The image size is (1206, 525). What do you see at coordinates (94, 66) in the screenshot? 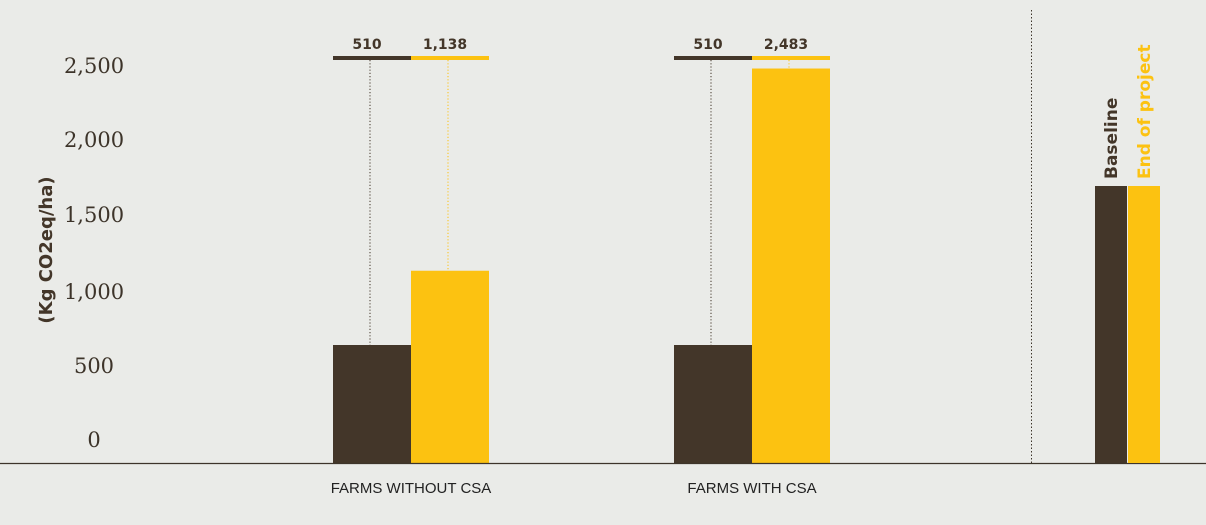
I see `y-tick-label: 2,500` at bounding box center [94, 66].